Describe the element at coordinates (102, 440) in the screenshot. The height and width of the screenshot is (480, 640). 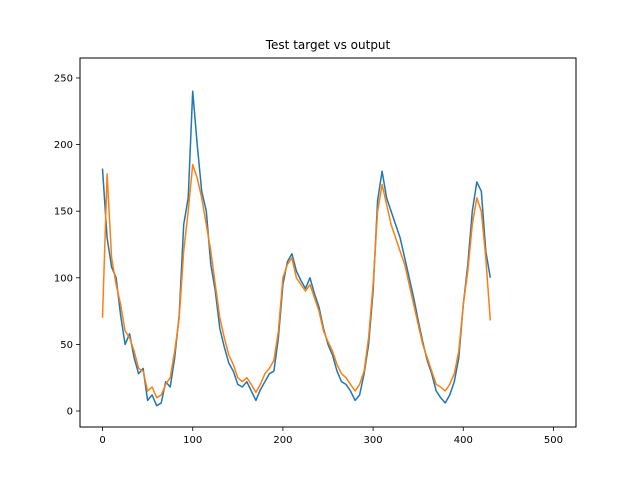
I see `x-tick-label: 0` at that location.